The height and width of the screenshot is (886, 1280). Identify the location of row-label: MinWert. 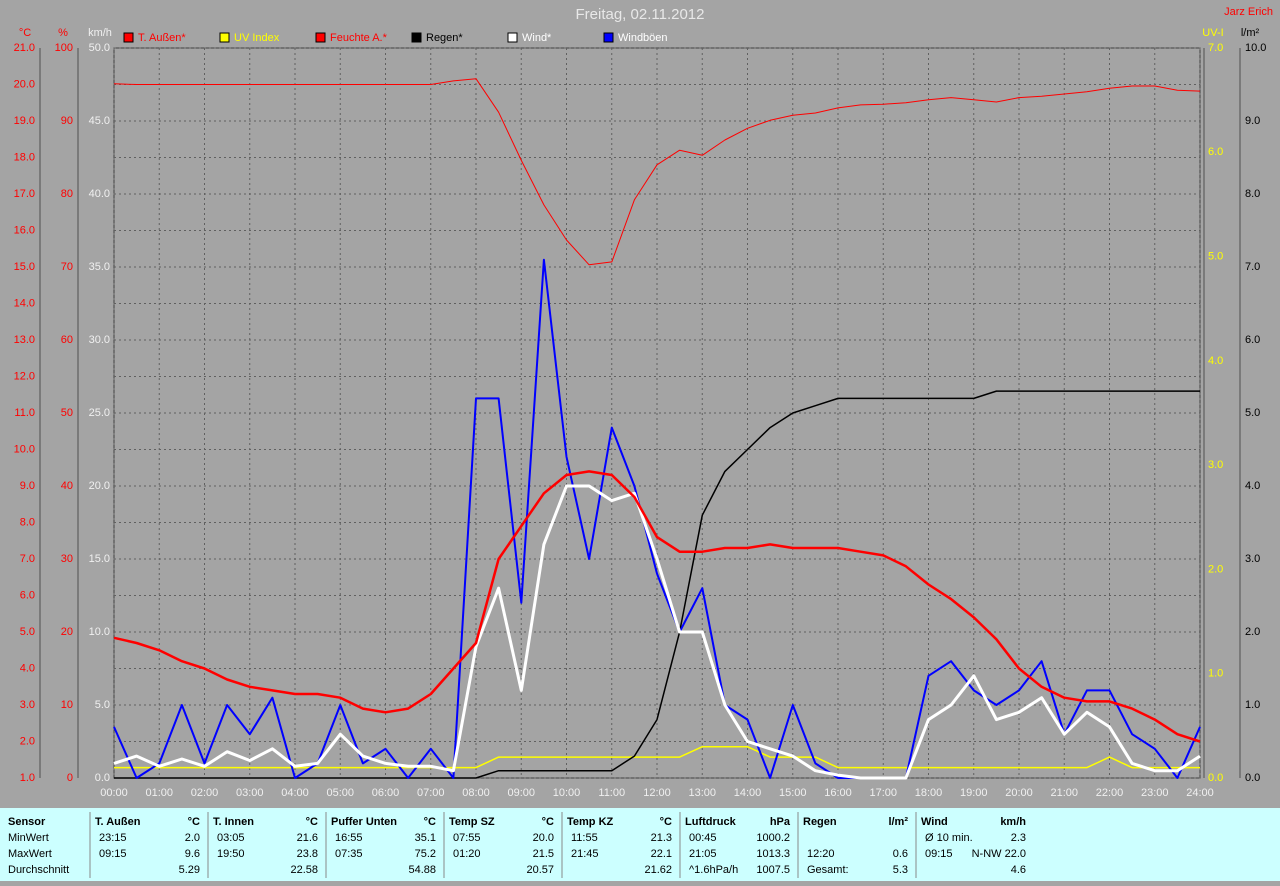
(28, 838).